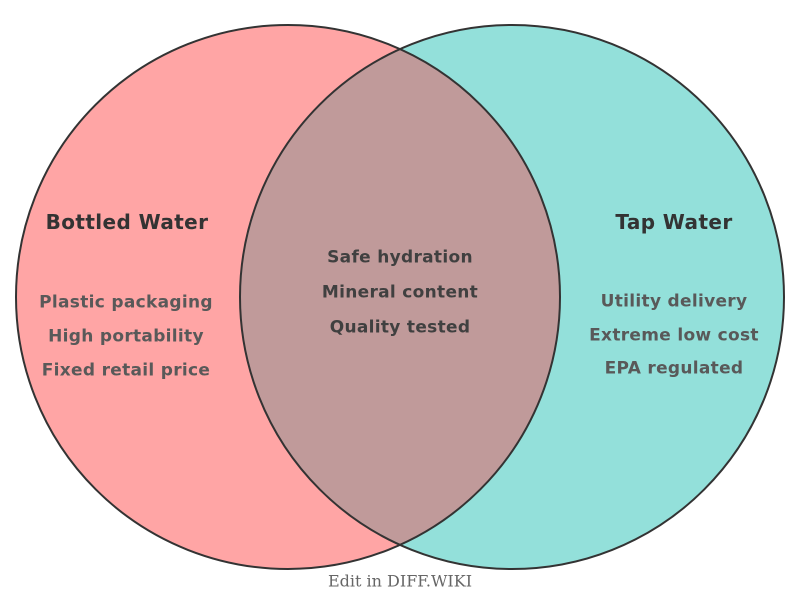 The width and height of the screenshot is (800, 600). What do you see at coordinates (674, 222) in the screenshot?
I see `right-circle-title: Tap Water` at bounding box center [674, 222].